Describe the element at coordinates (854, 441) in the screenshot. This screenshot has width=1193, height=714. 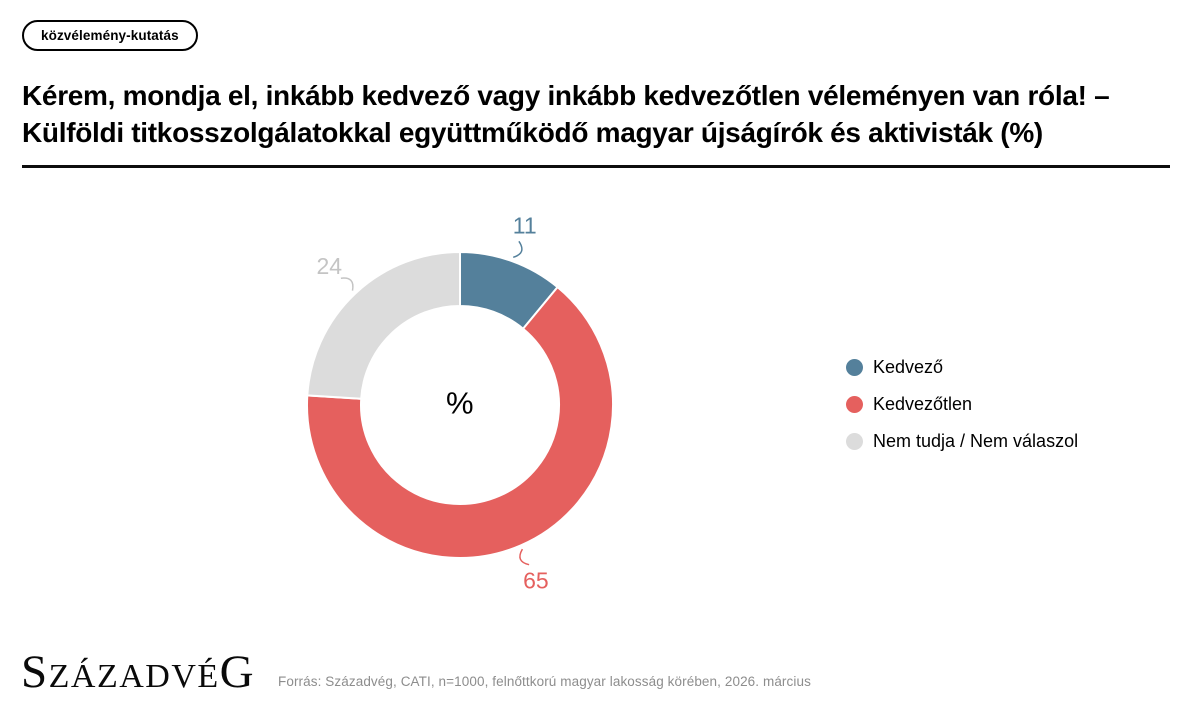
I see `legend-dot-nem-tudja-icon` at that location.